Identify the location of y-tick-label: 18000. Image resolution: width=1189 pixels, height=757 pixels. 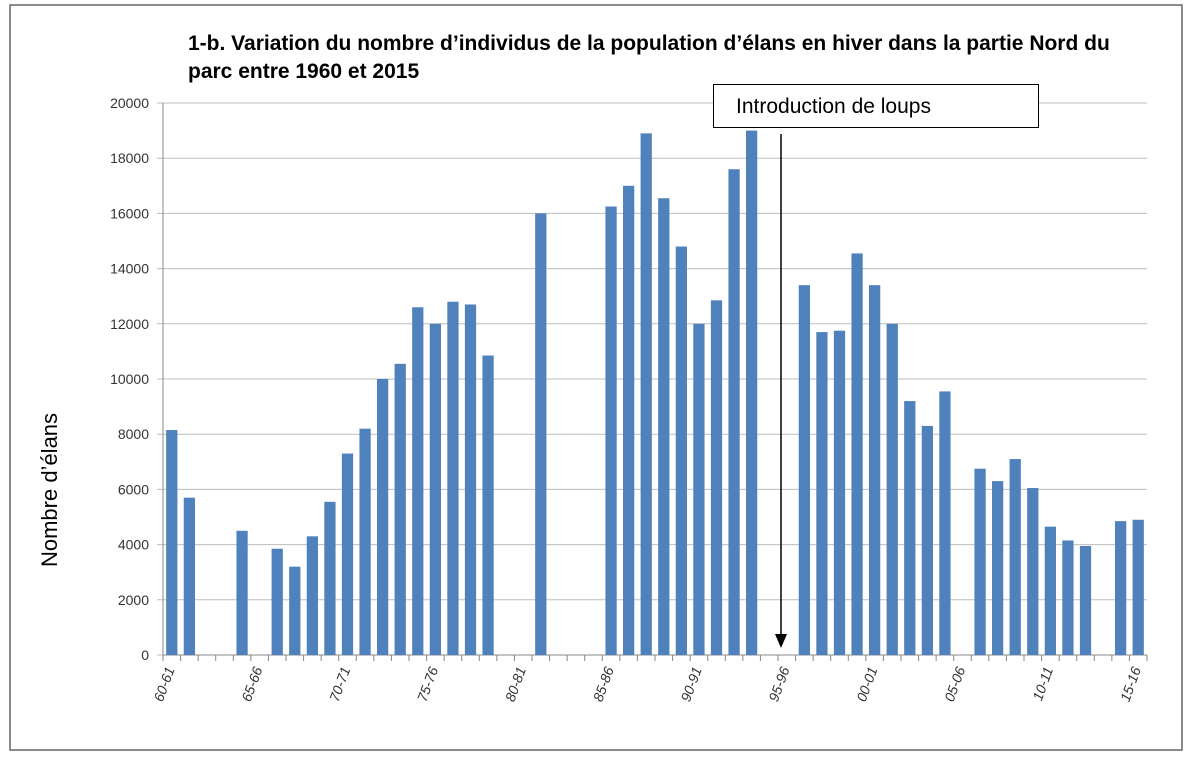
(129, 158).